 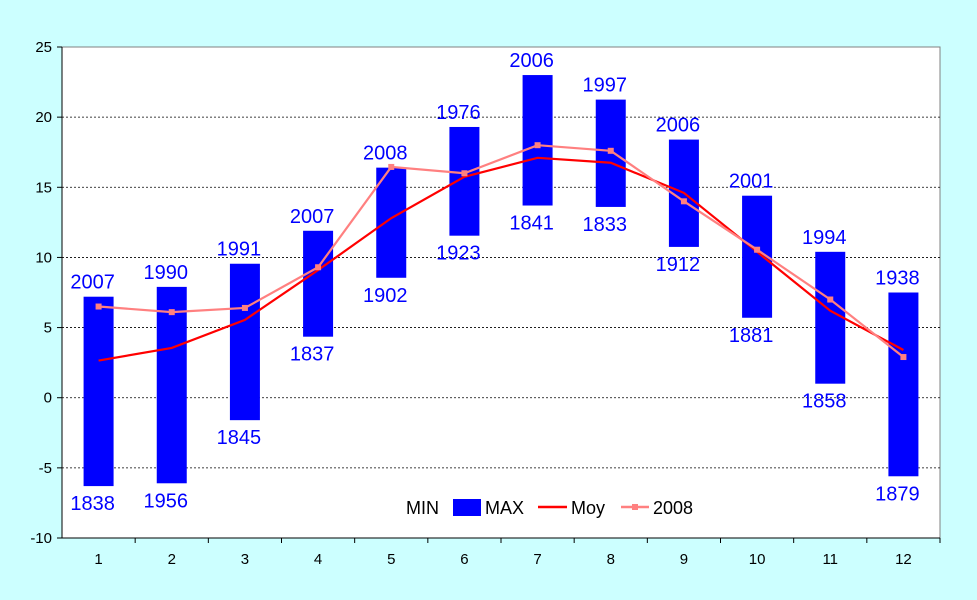 What do you see at coordinates (43, 47) in the screenshot?
I see `y-tick-label: 25` at bounding box center [43, 47].